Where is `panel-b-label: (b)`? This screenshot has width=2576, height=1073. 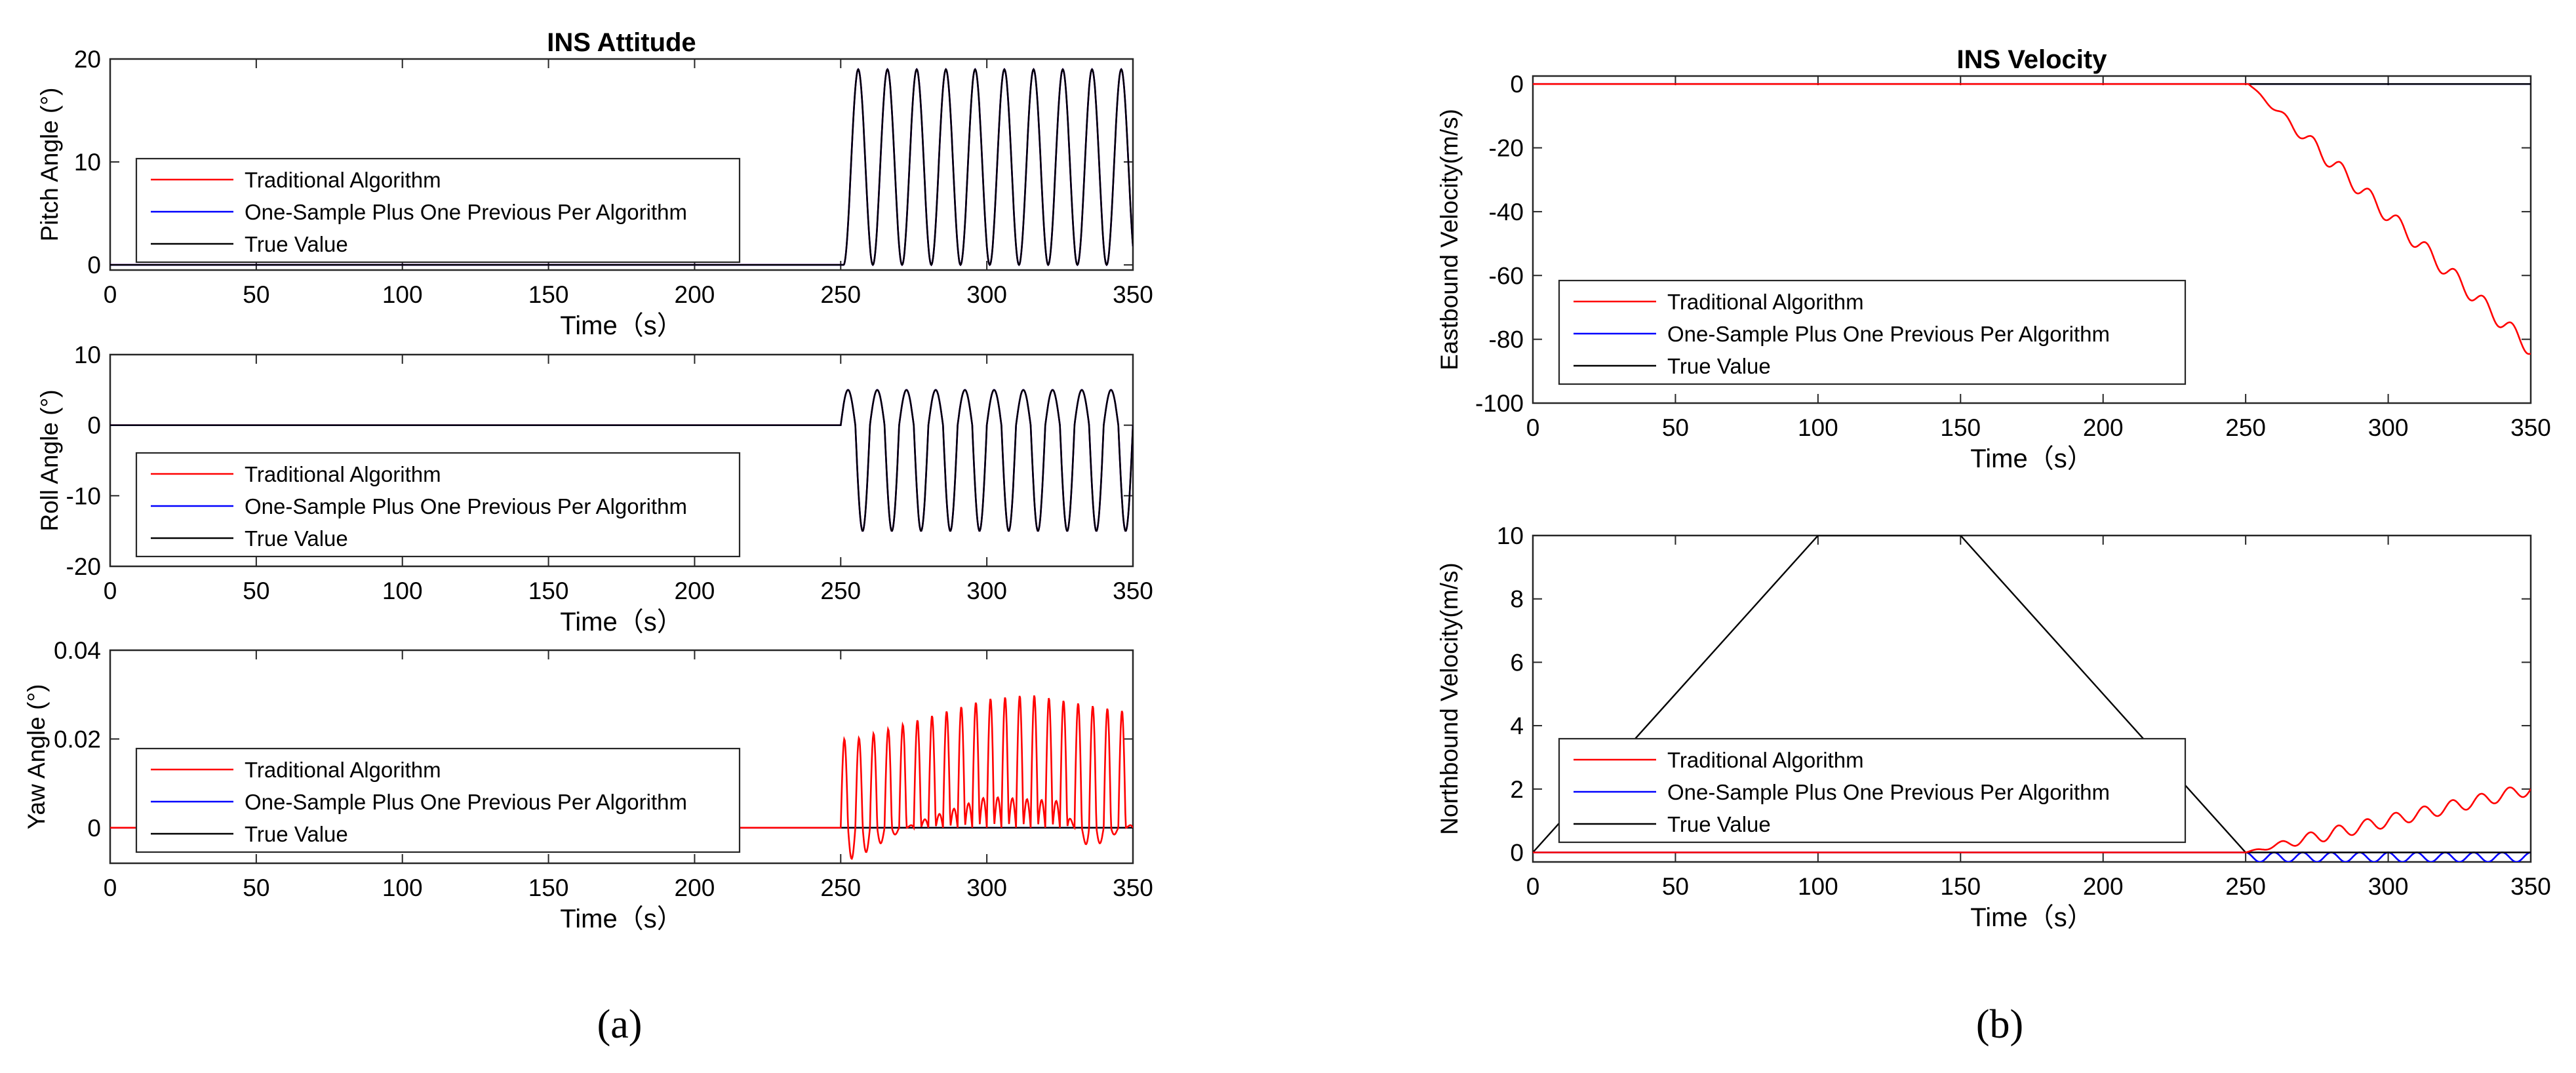
panel-b-label: (b) is located at coordinates (1999, 1024).